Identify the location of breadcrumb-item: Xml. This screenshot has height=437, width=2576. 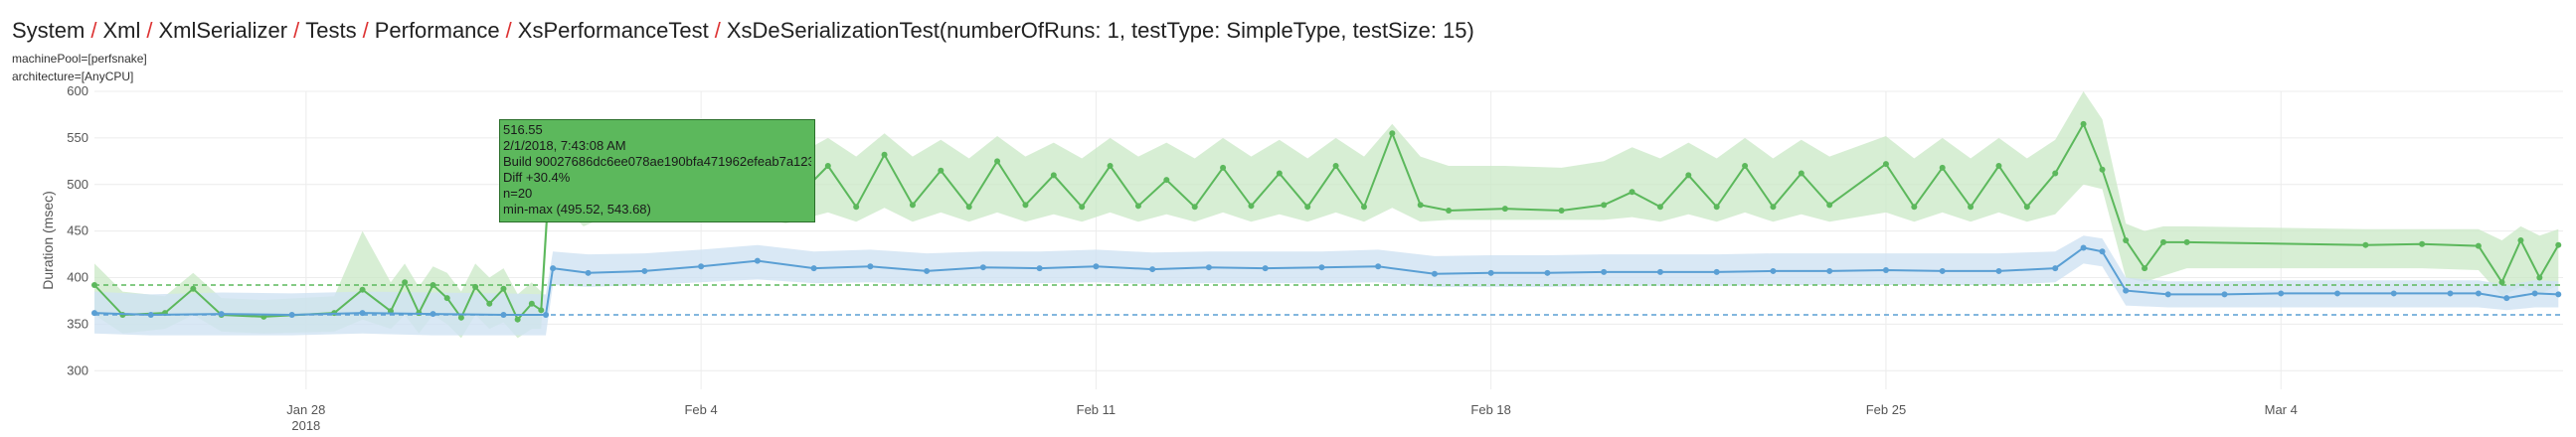
(121, 30).